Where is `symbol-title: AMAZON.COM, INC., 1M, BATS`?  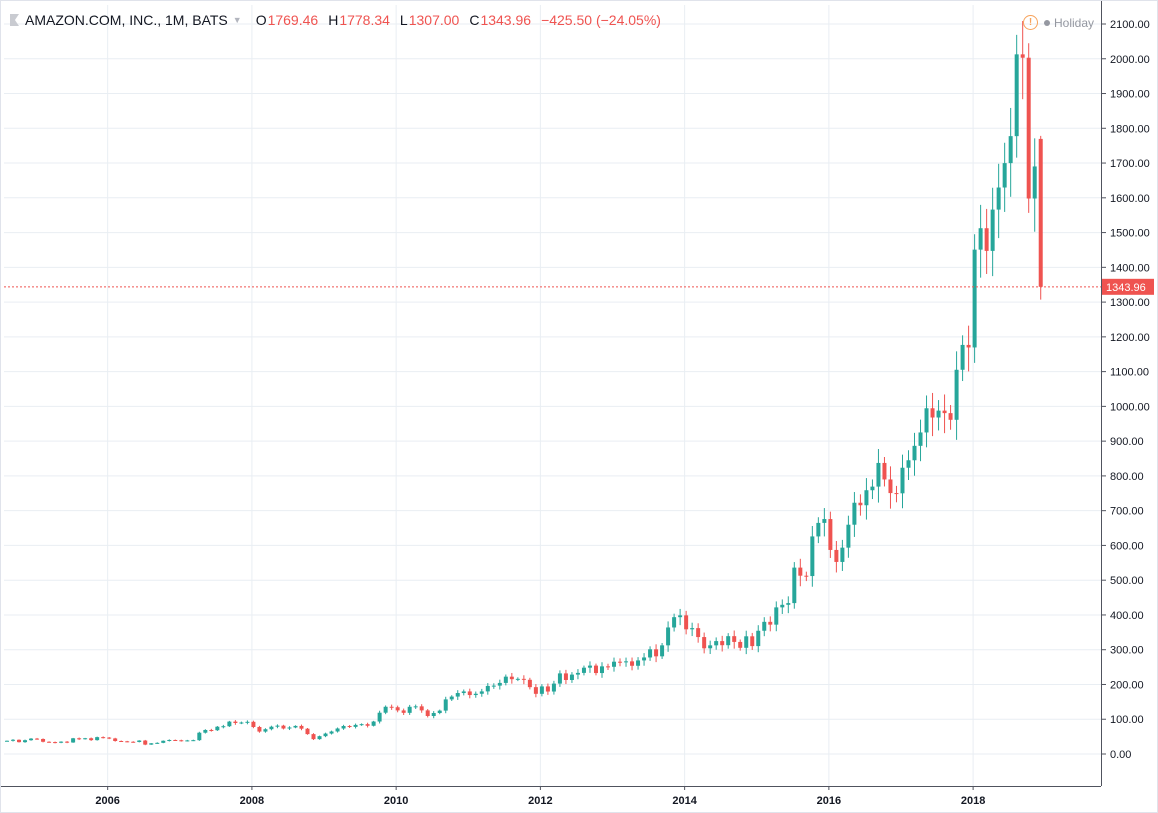 symbol-title: AMAZON.COM, INC., 1M, BATS is located at coordinates (126, 20).